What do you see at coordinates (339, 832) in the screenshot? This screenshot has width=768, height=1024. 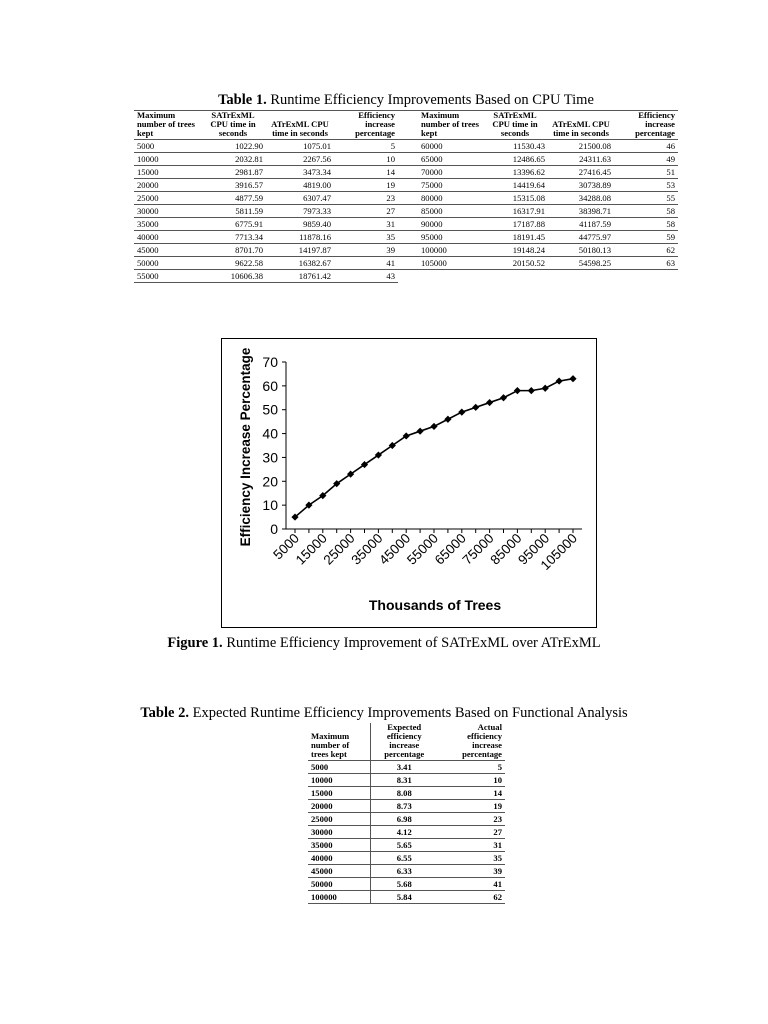 I see `table2-cell: 30000` at bounding box center [339, 832].